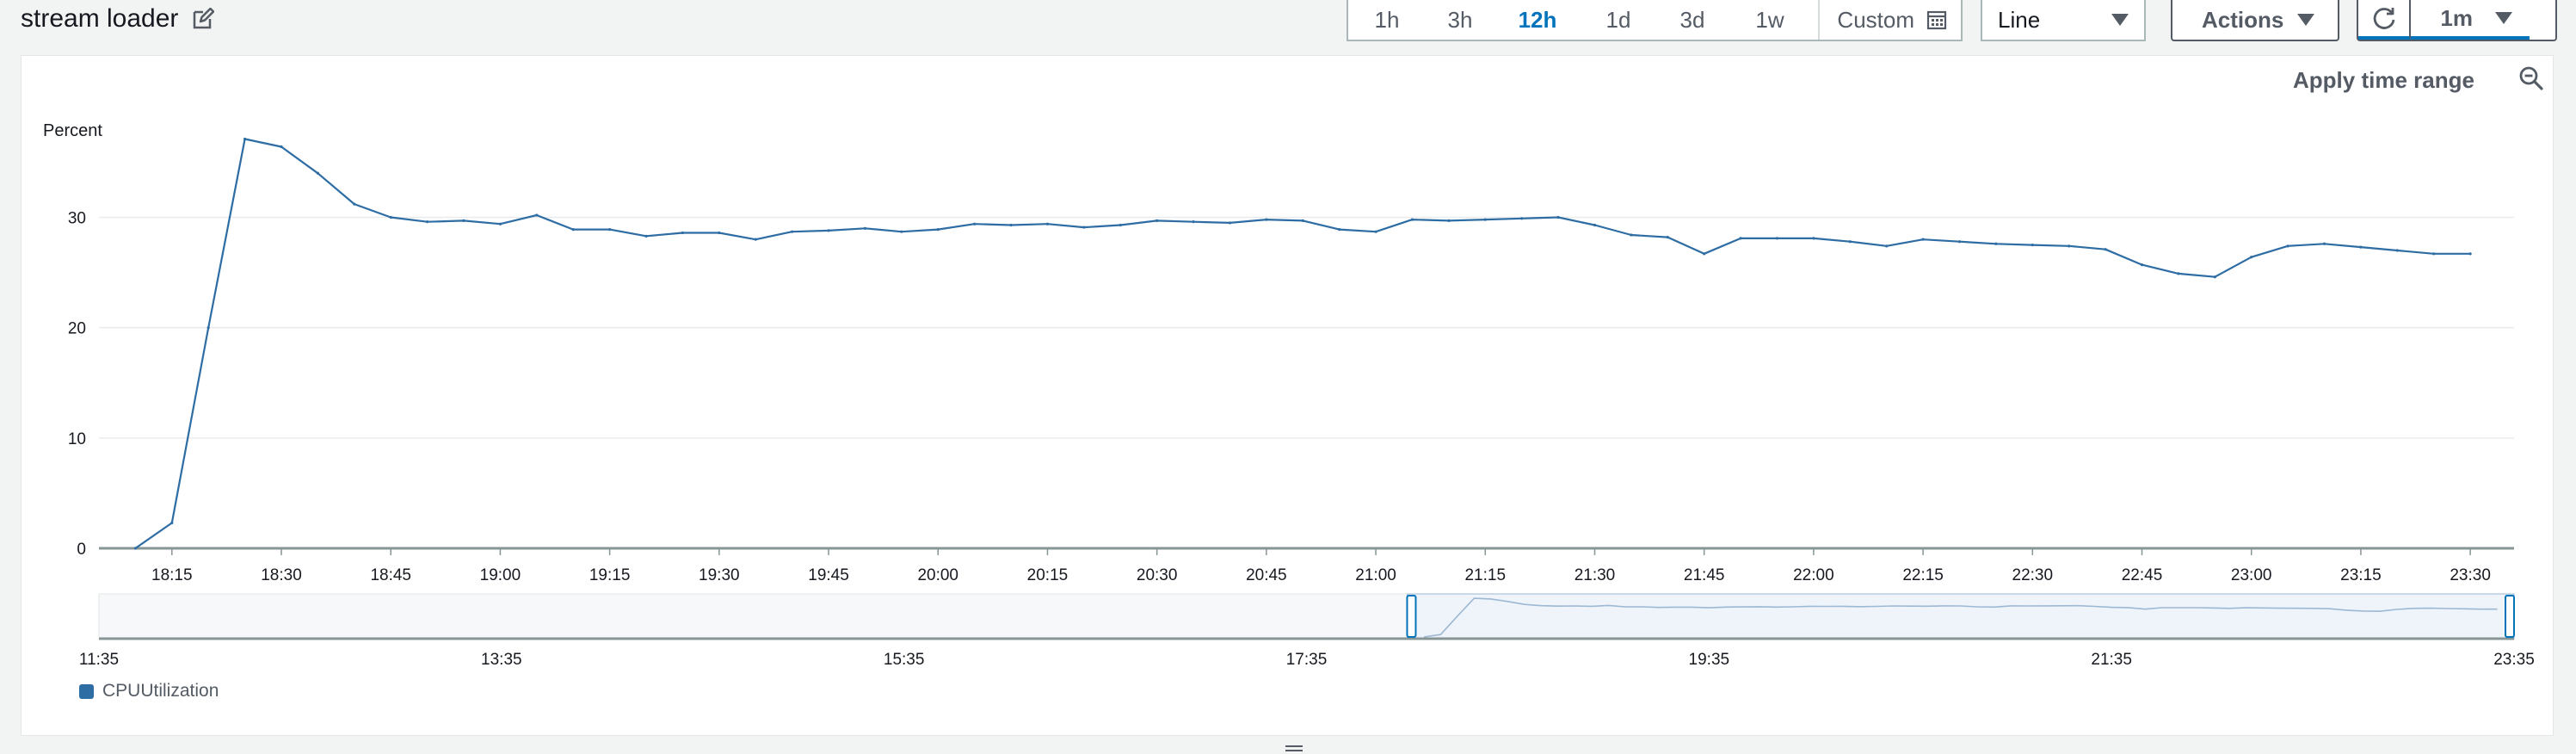 The height and width of the screenshot is (754, 2576). I want to click on time-range-12h: 12h, so click(1537, 19).